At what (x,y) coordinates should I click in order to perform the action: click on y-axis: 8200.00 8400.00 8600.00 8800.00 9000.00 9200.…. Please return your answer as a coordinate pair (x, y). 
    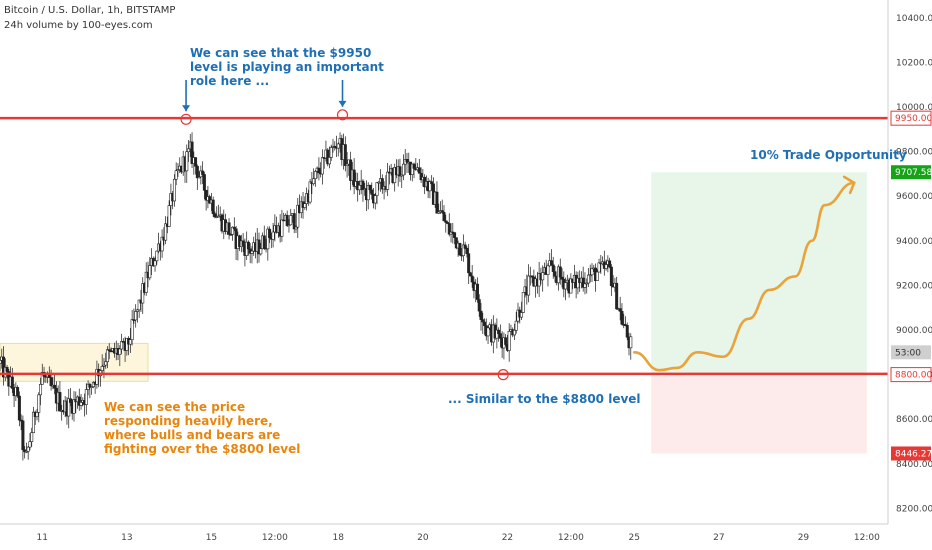
    Looking at the image, I should click on (909, 262).